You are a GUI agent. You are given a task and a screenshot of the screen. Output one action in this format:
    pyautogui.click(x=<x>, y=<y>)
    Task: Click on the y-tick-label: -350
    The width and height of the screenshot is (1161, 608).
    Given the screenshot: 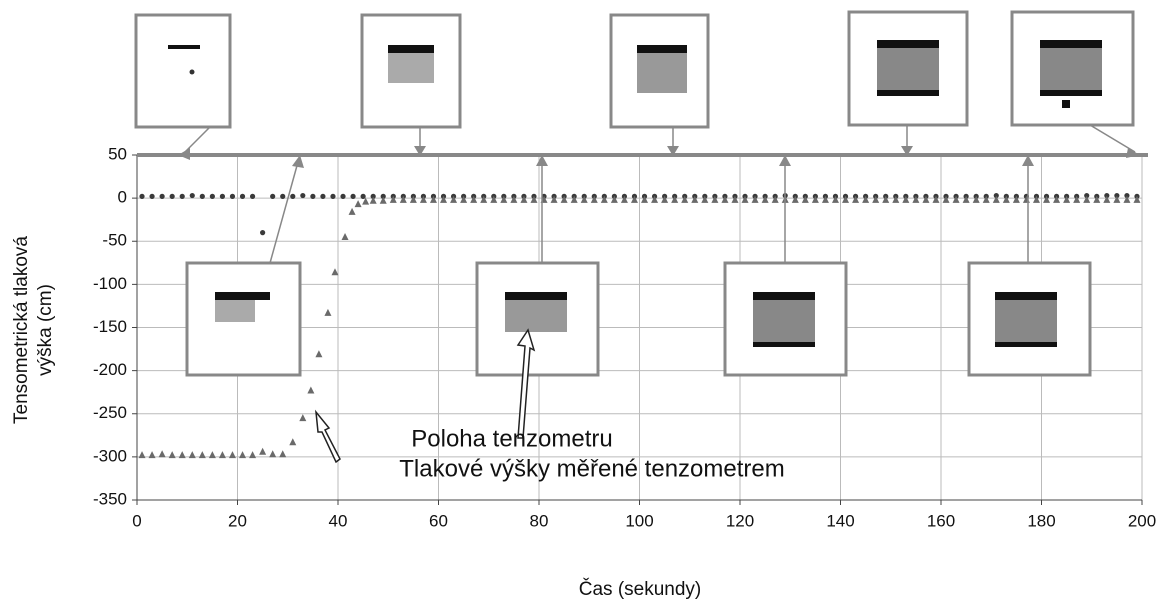 What is the action you would take?
    pyautogui.click(x=110, y=498)
    